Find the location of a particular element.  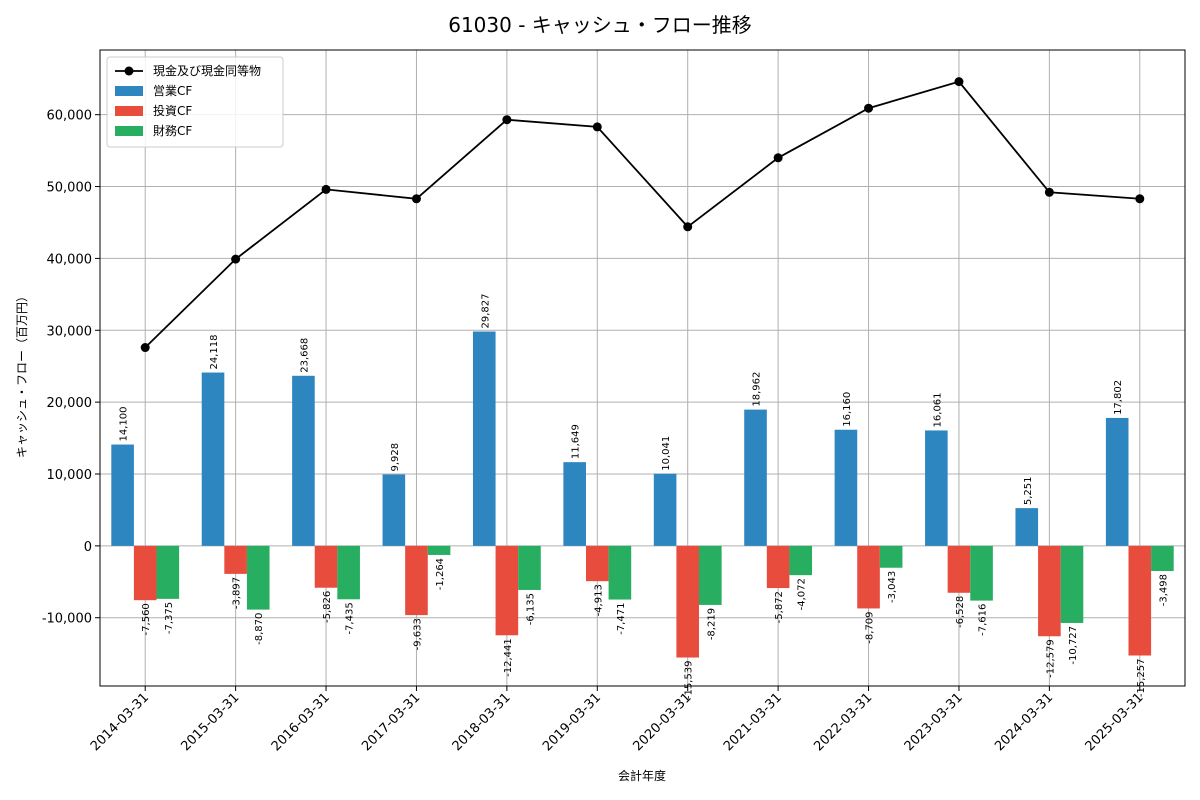

bar-data-label: -9,633 is located at coordinates (417, 634).